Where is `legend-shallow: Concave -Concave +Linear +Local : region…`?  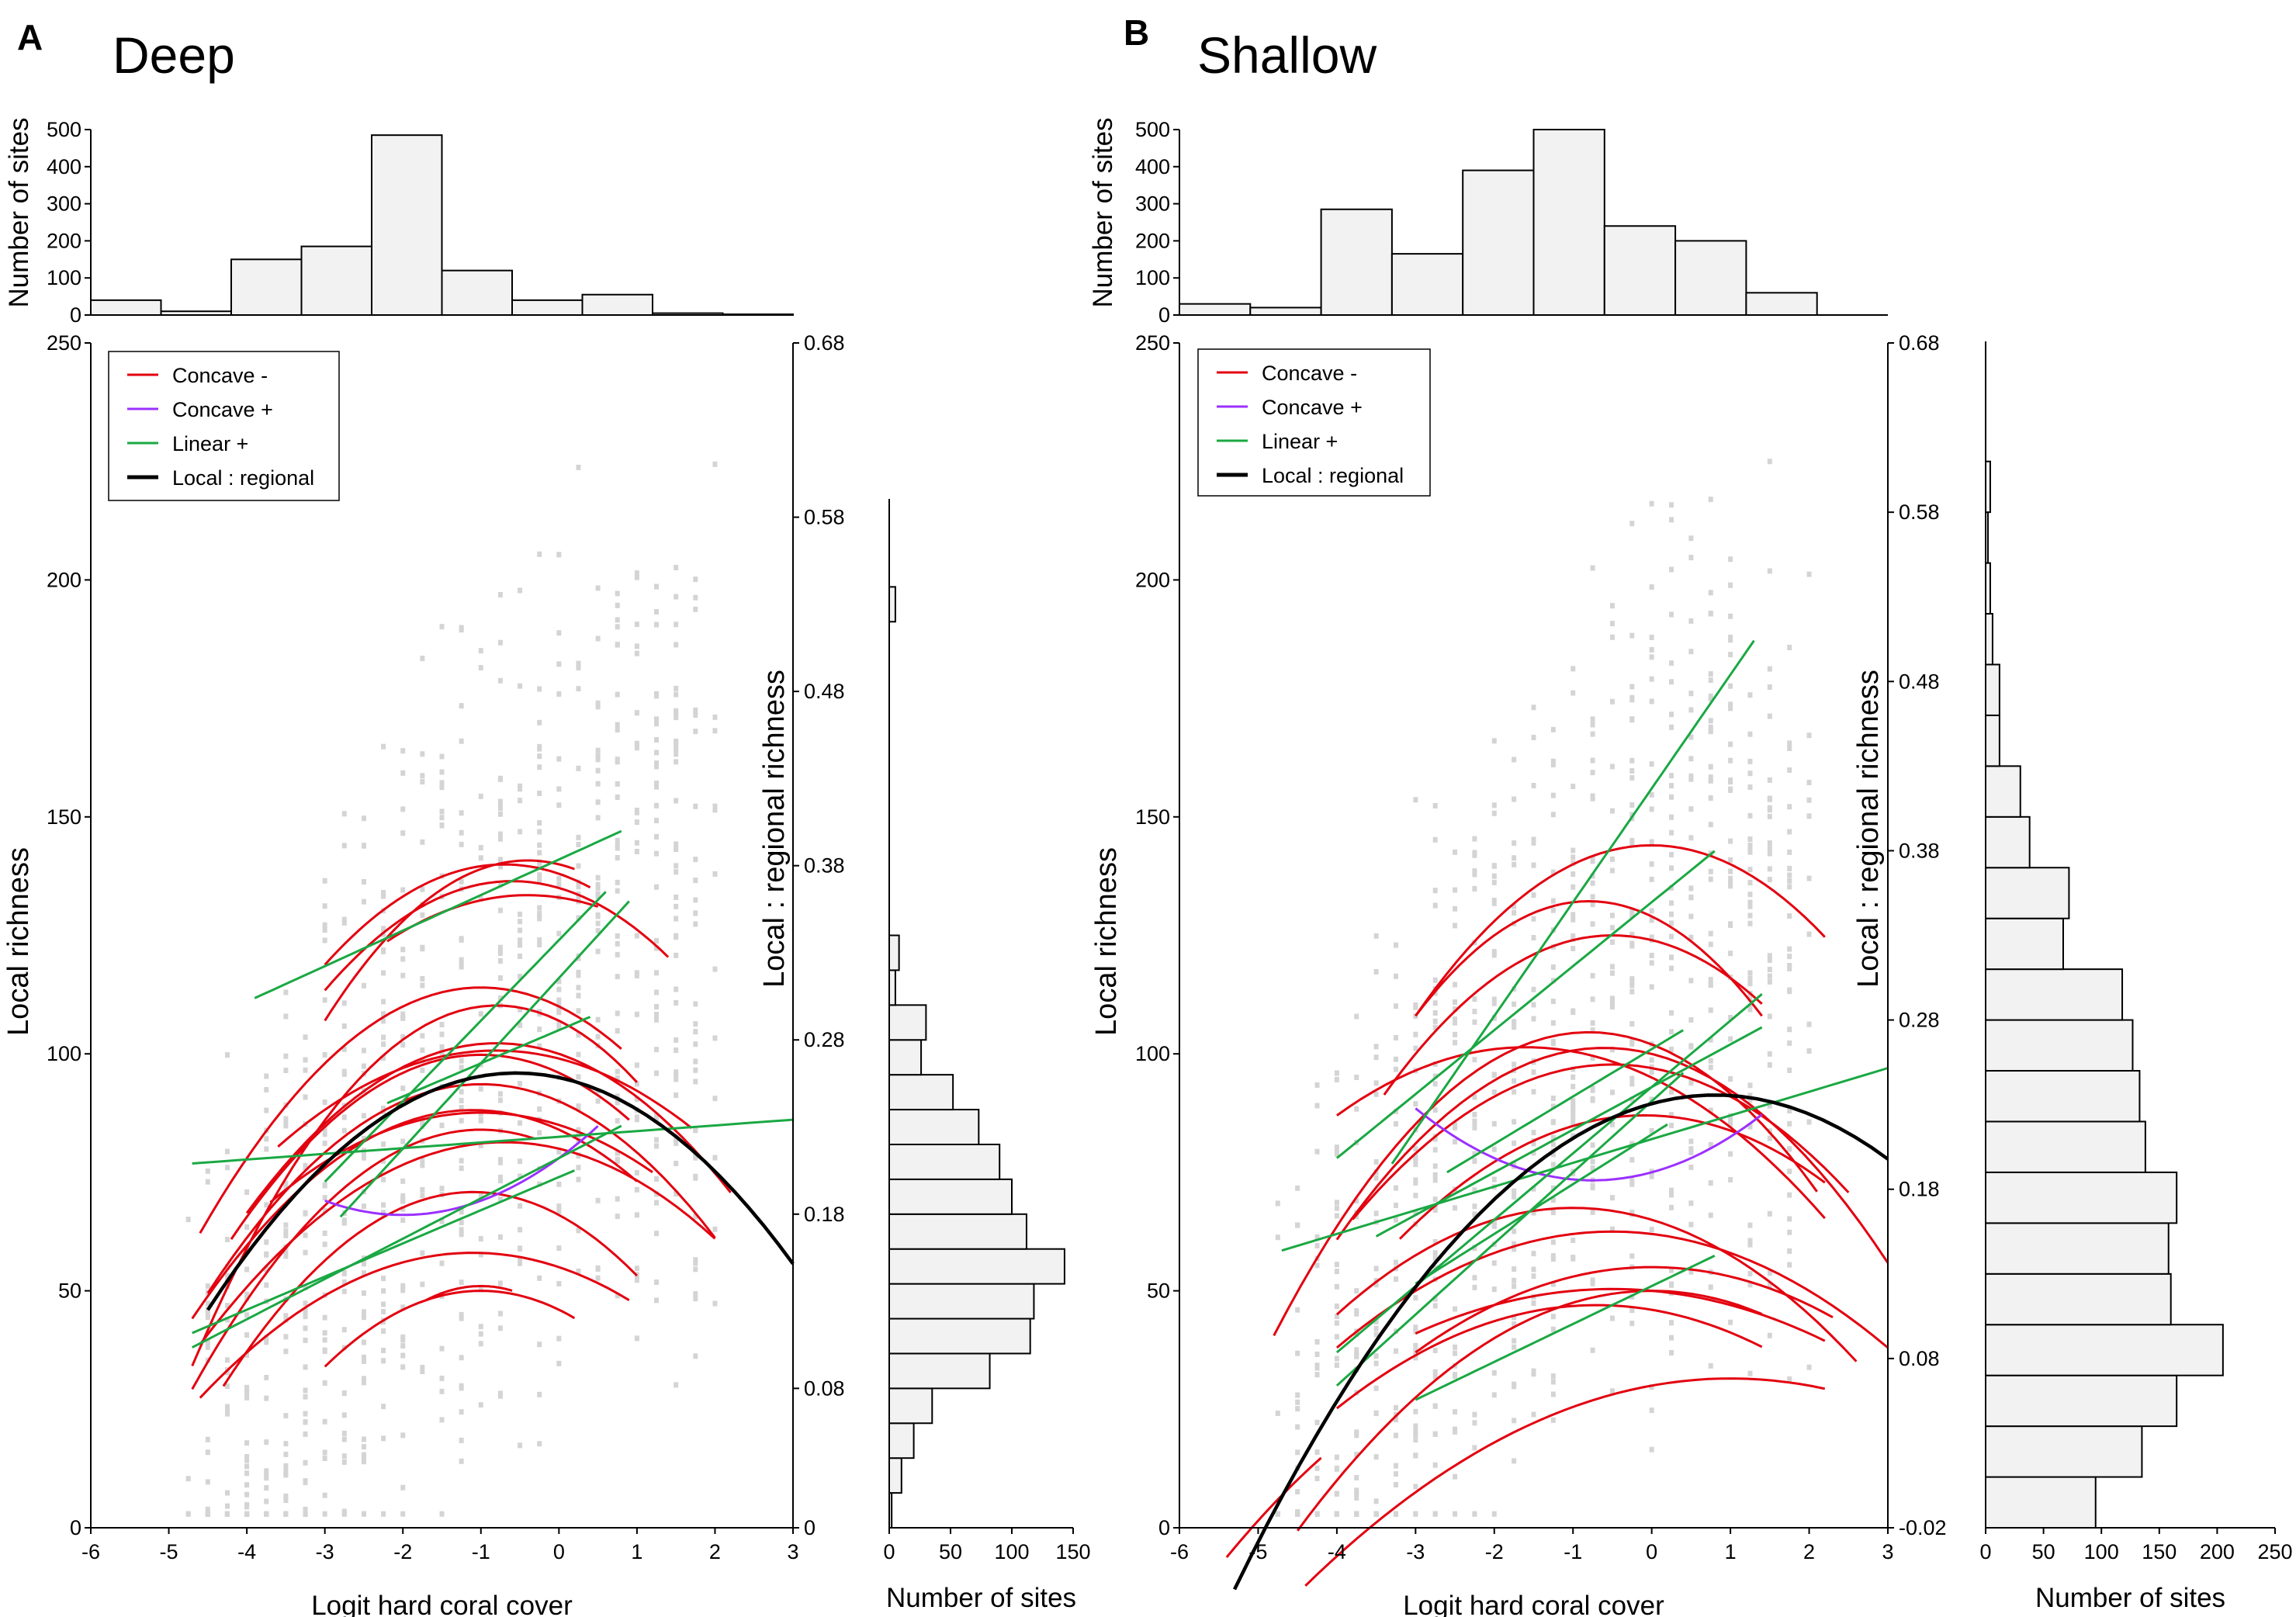 legend-shallow: Concave -Concave +Linear +Local : region… is located at coordinates (1314, 423).